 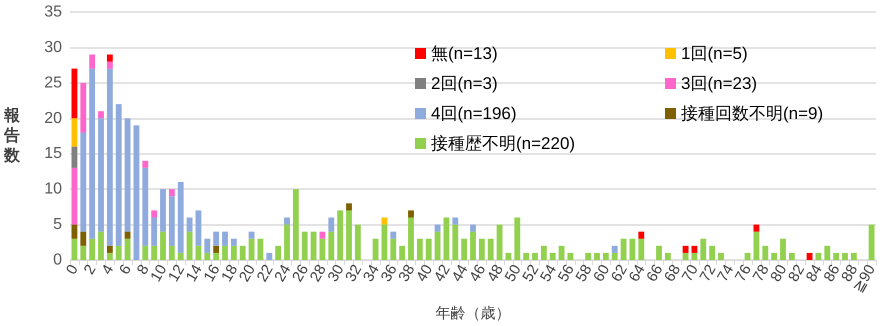 I want to click on y-axis-title: 報告数, so click(x=12, y=135).